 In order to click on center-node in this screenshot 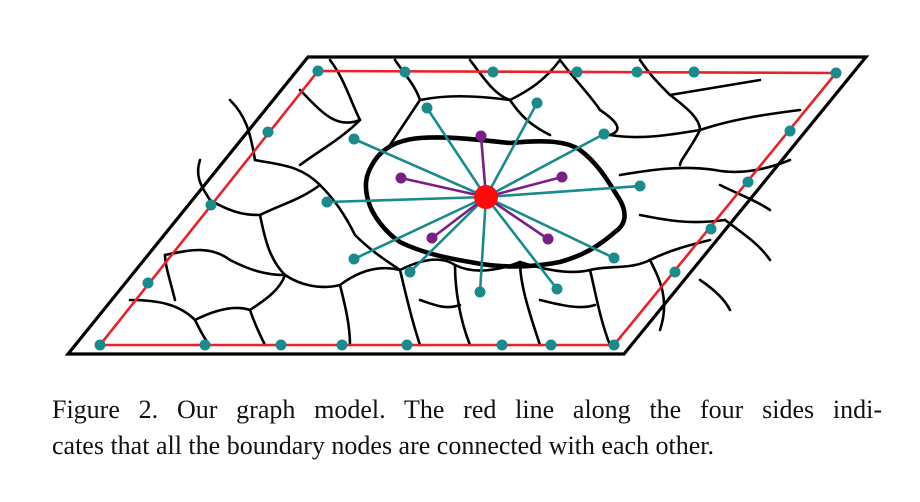, I will do `click(486, 197)`.